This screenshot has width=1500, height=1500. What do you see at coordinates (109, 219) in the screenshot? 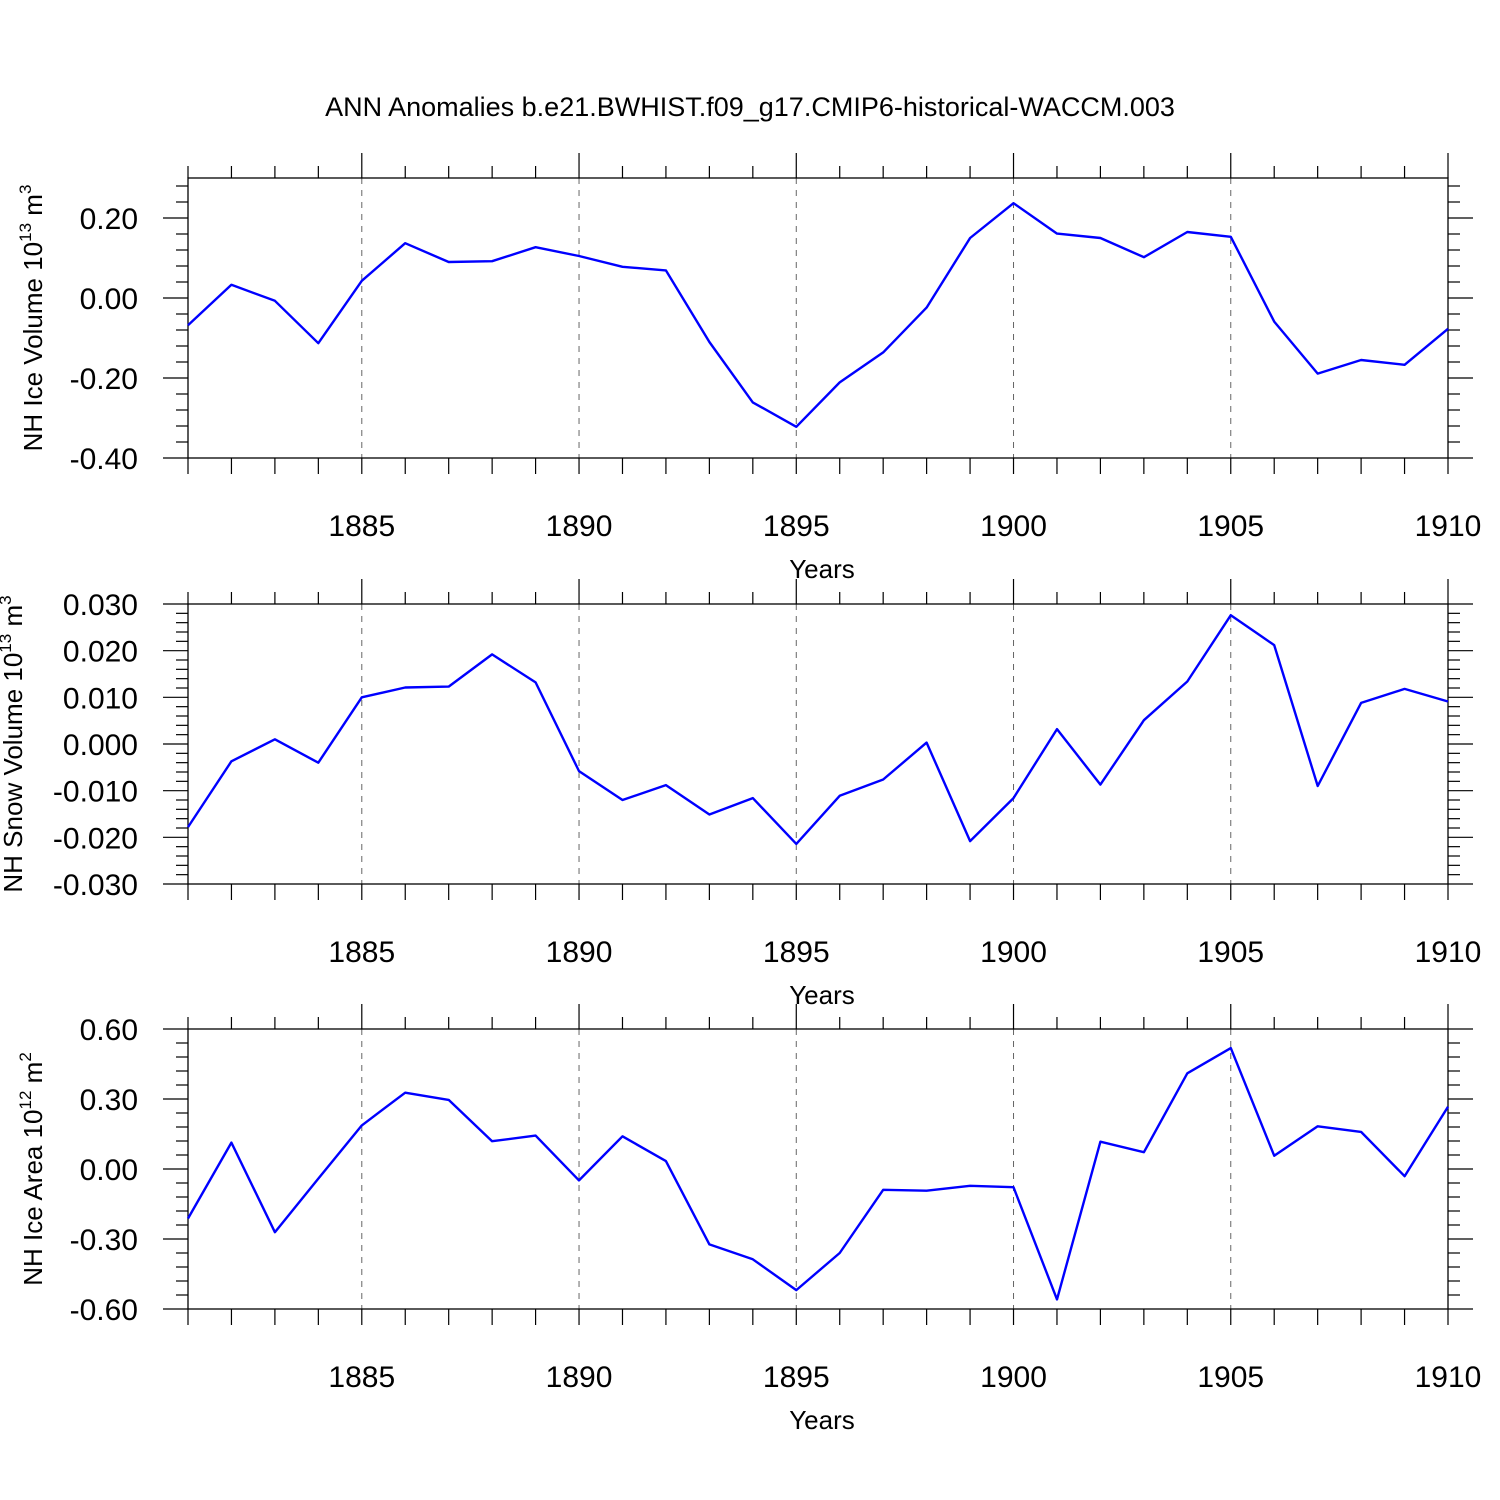
I see `y-tick-label: 0.20` at bounding box center [109, 219].